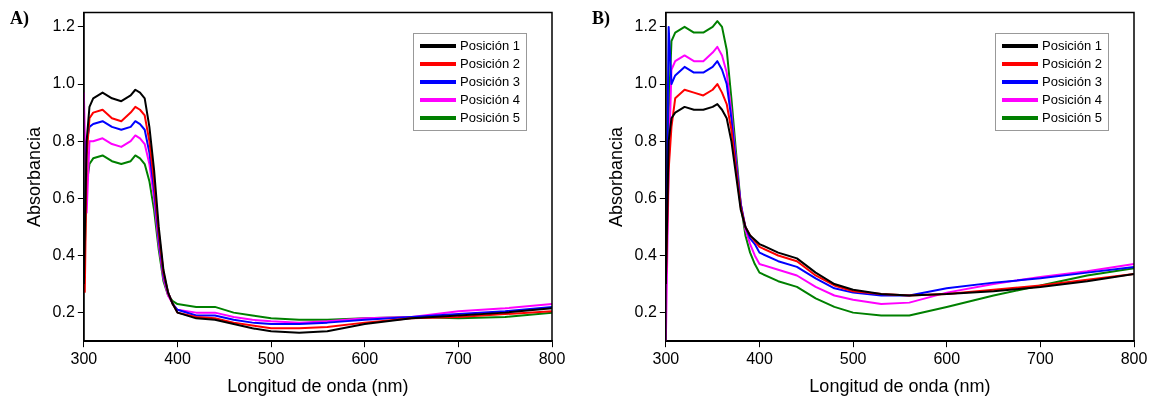 The image size is (1165, 407). Describe the element at coordinates (601, 18) in the screenshot. I see `chart-title: B)` at that location.